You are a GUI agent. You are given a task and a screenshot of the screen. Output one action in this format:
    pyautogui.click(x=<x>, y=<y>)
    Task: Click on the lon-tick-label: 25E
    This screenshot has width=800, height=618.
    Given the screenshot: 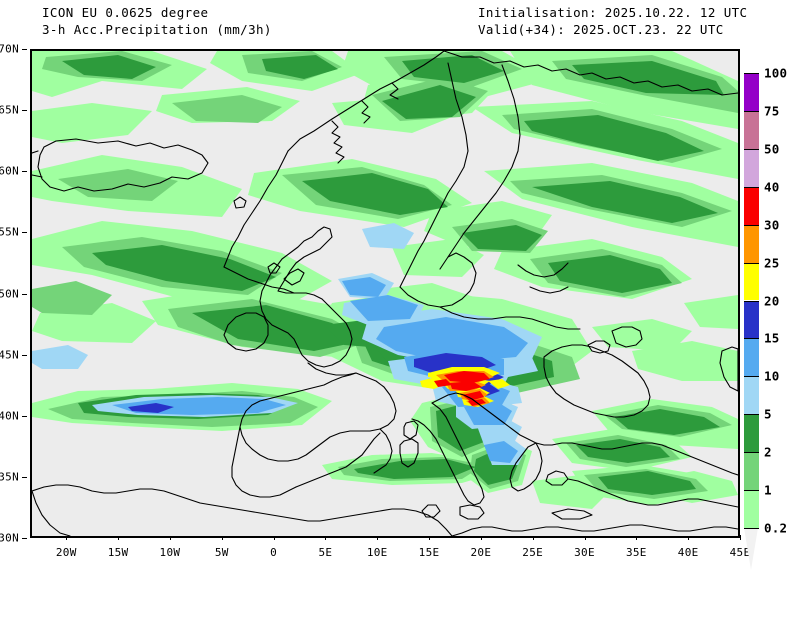 What is the action you would take?
    pyautogui.click(x=533, y=552)
    